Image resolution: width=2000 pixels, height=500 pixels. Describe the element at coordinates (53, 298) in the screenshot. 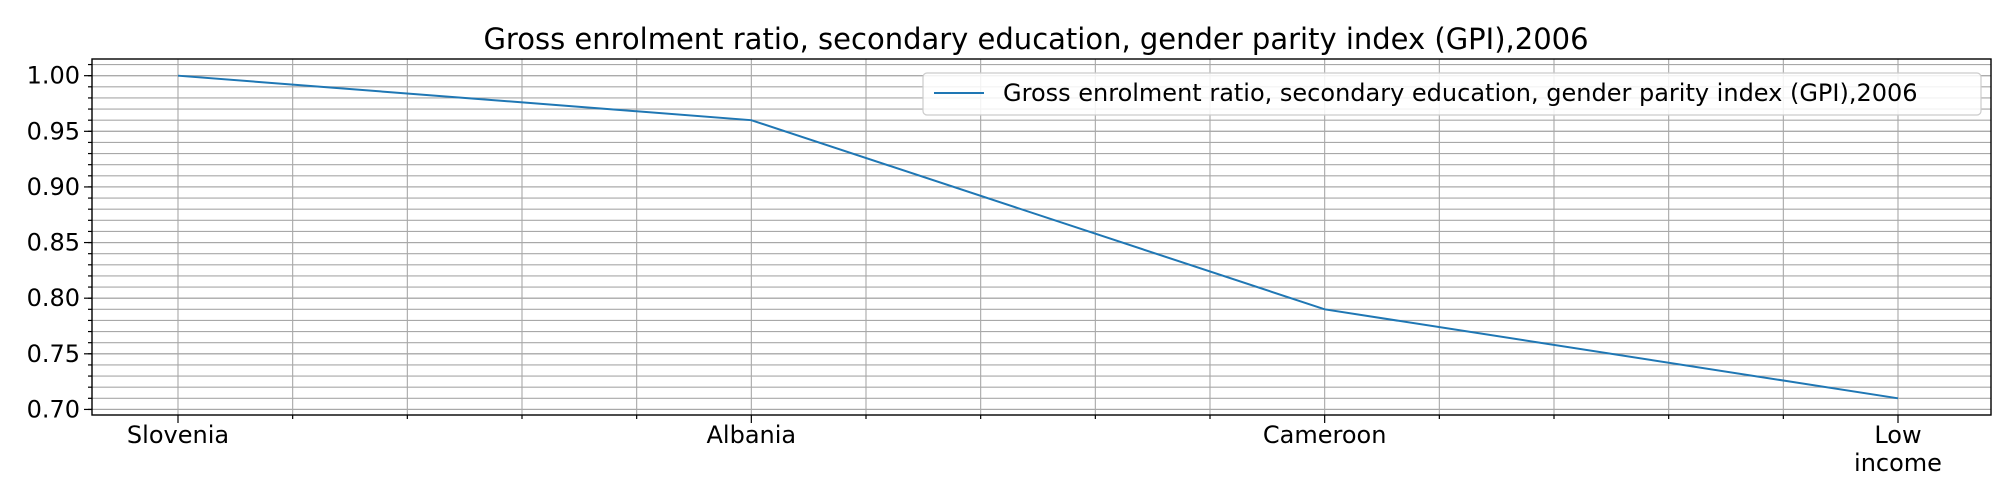

I see `y-tick-label: 0.80` at that location.